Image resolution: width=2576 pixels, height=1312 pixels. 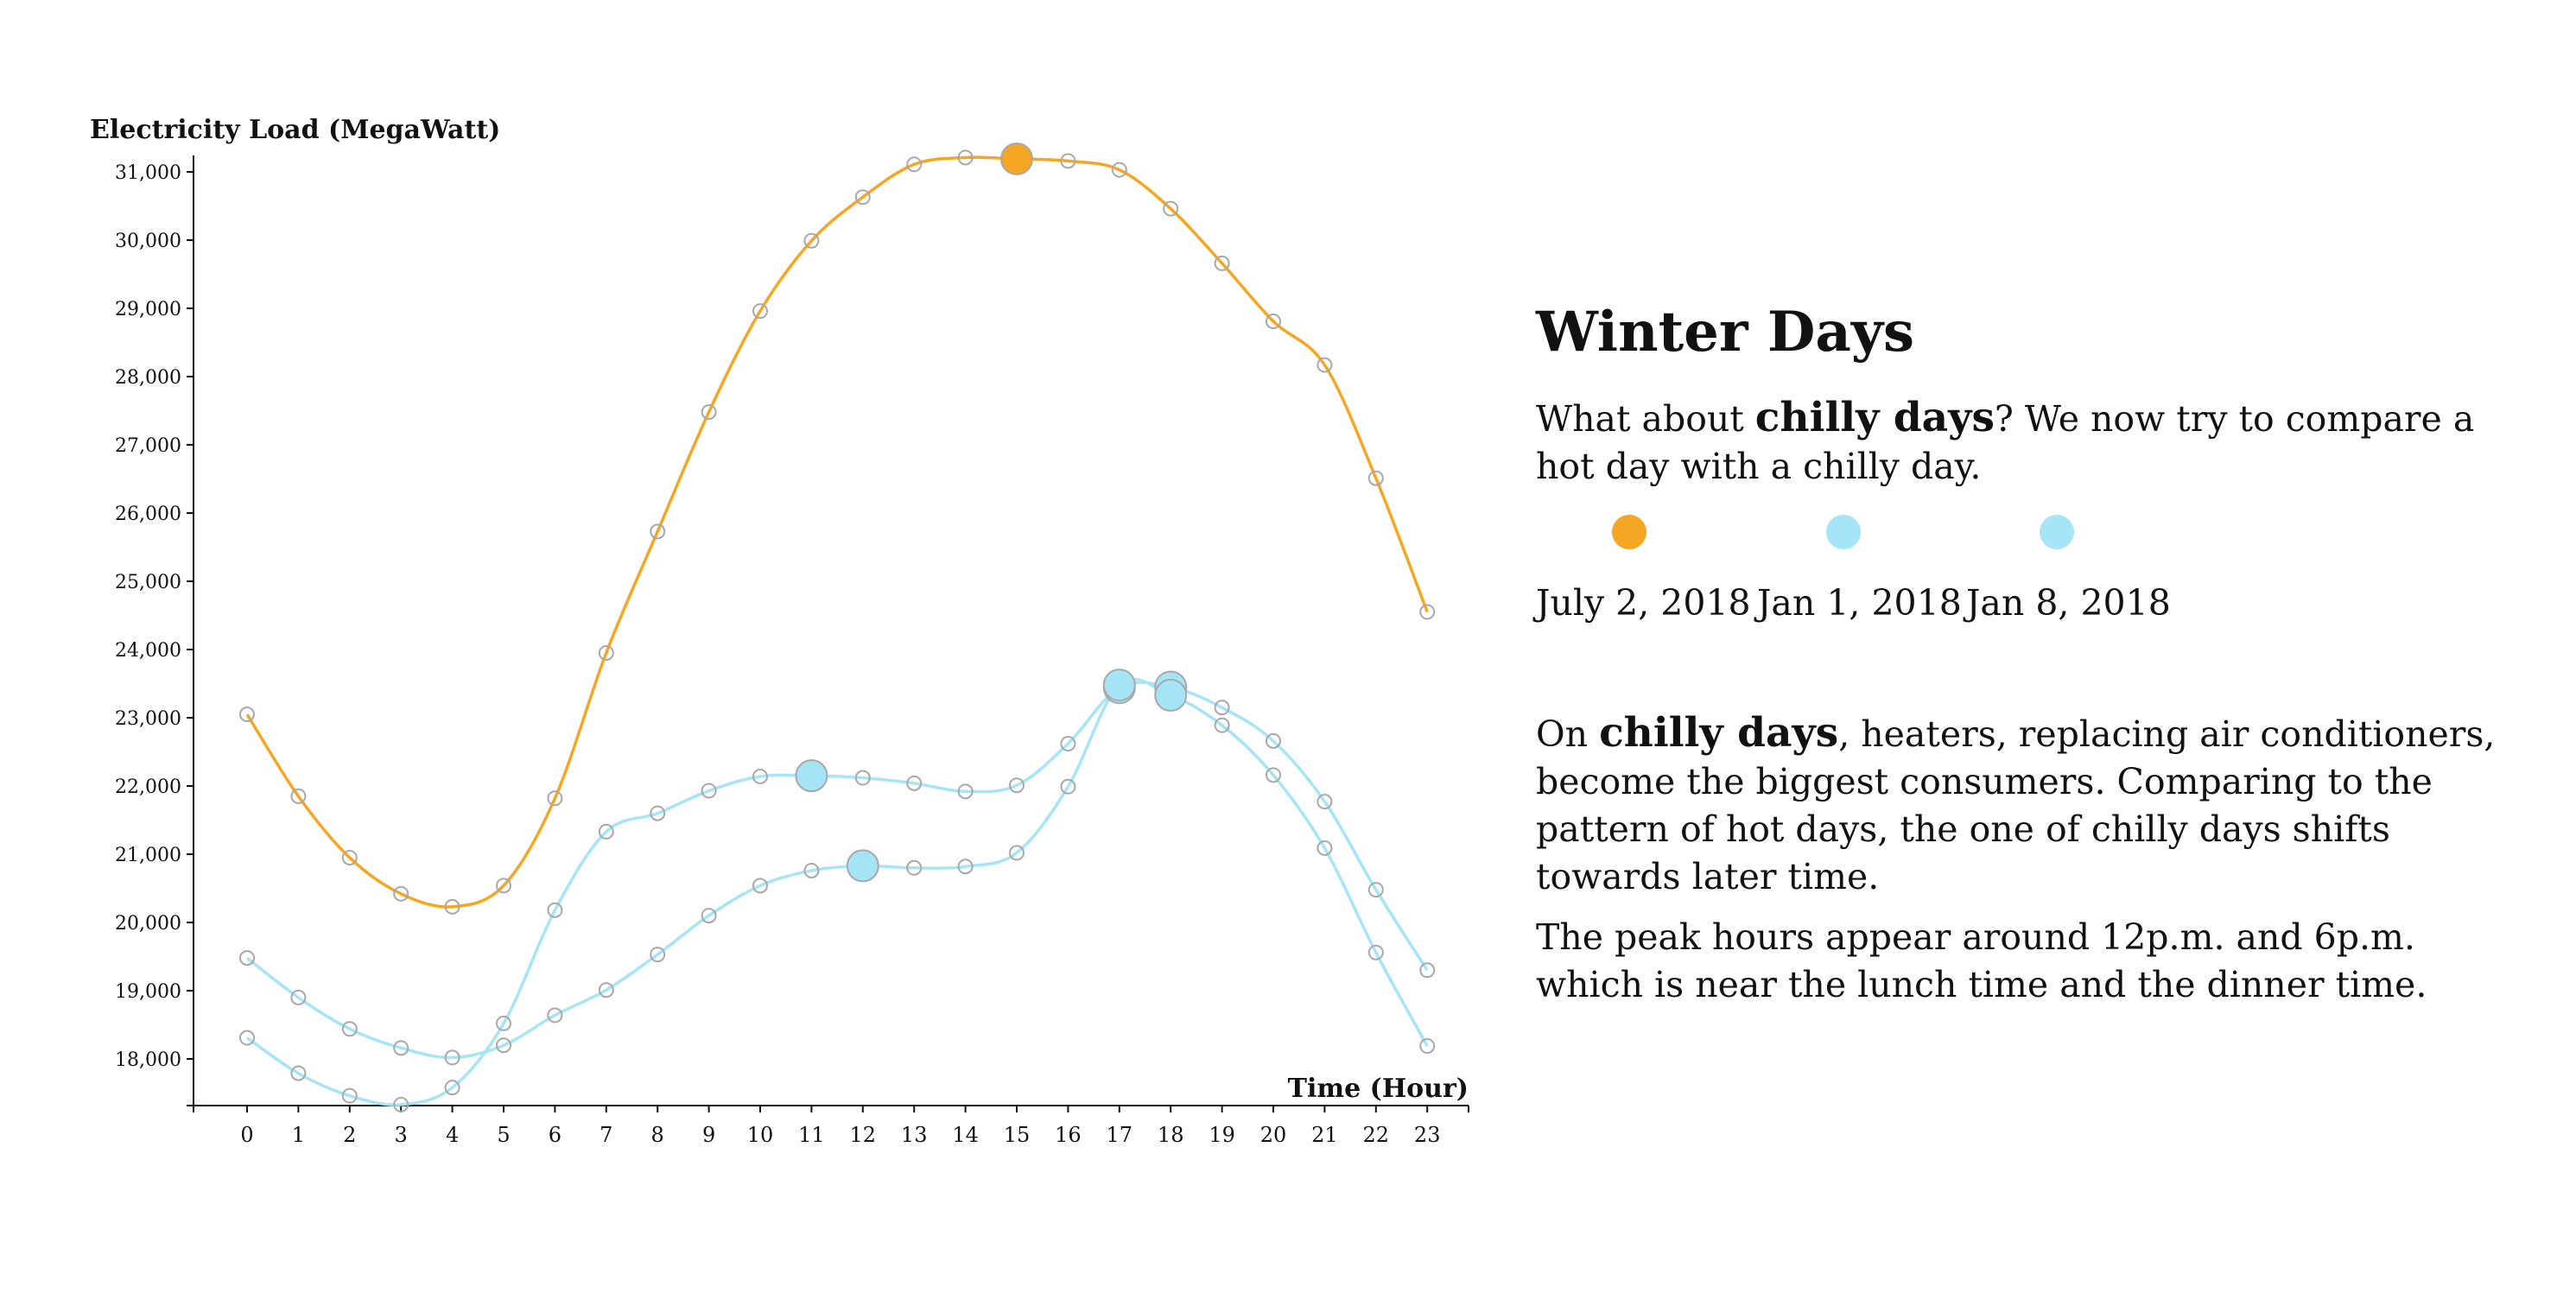 I want to click on x-tick-label: 10, so click(x=760, y=1135).